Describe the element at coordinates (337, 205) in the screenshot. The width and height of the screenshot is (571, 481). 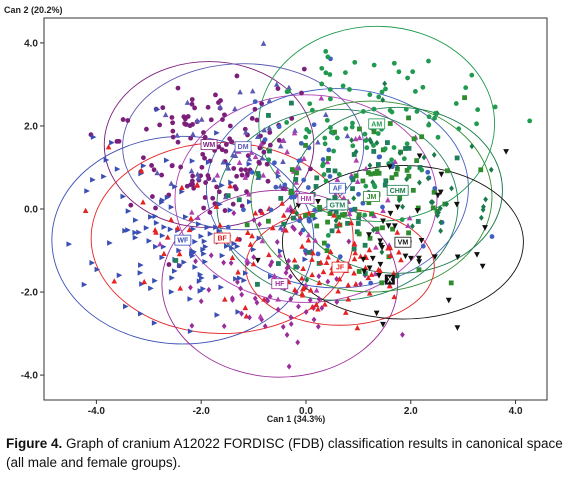
I see `centroid-gtm: GTM` at that location.